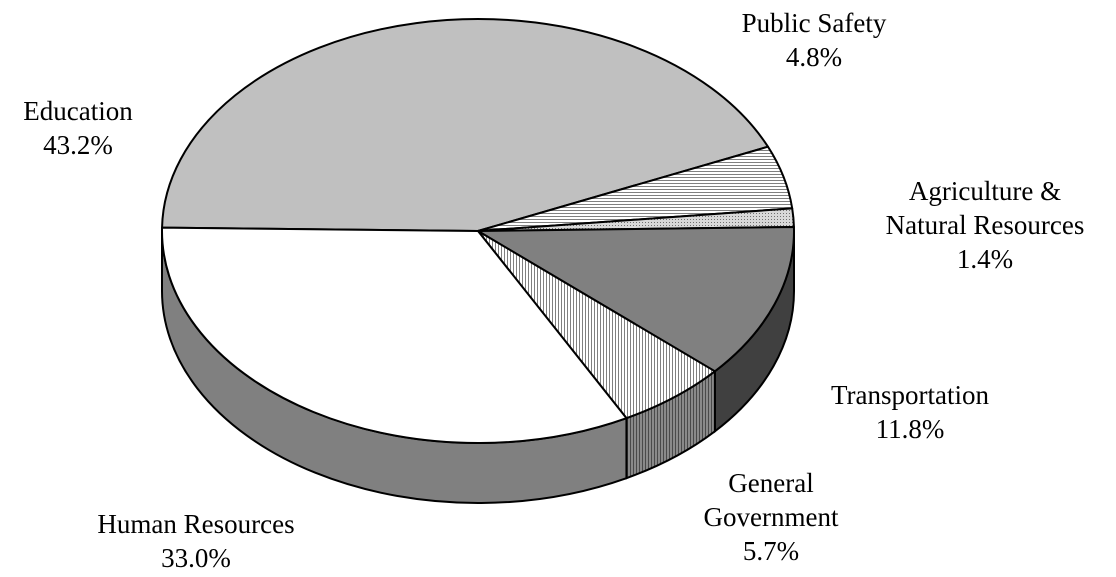 Image resolution: width=1116 pixels, height=577 pixels. What do you see at coordinates (770, 483) in the screenshot?
I see `slice-name: General` at bounding box center [770, 483].